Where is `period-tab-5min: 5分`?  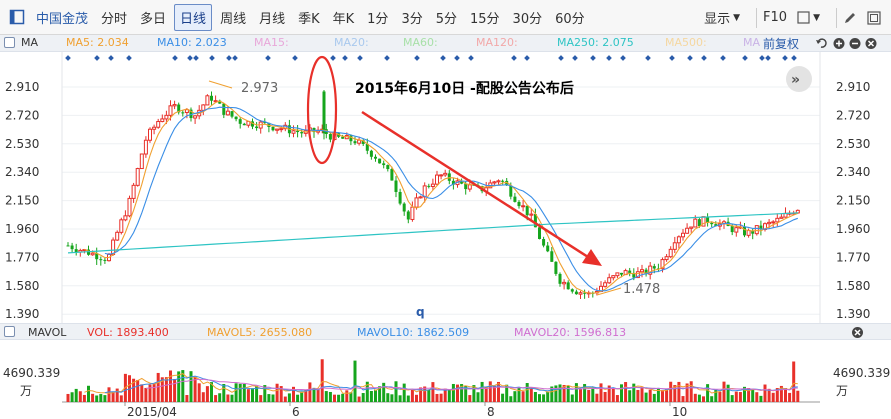
period-tab-5min: 5分 is located at coordinates (446, 19).